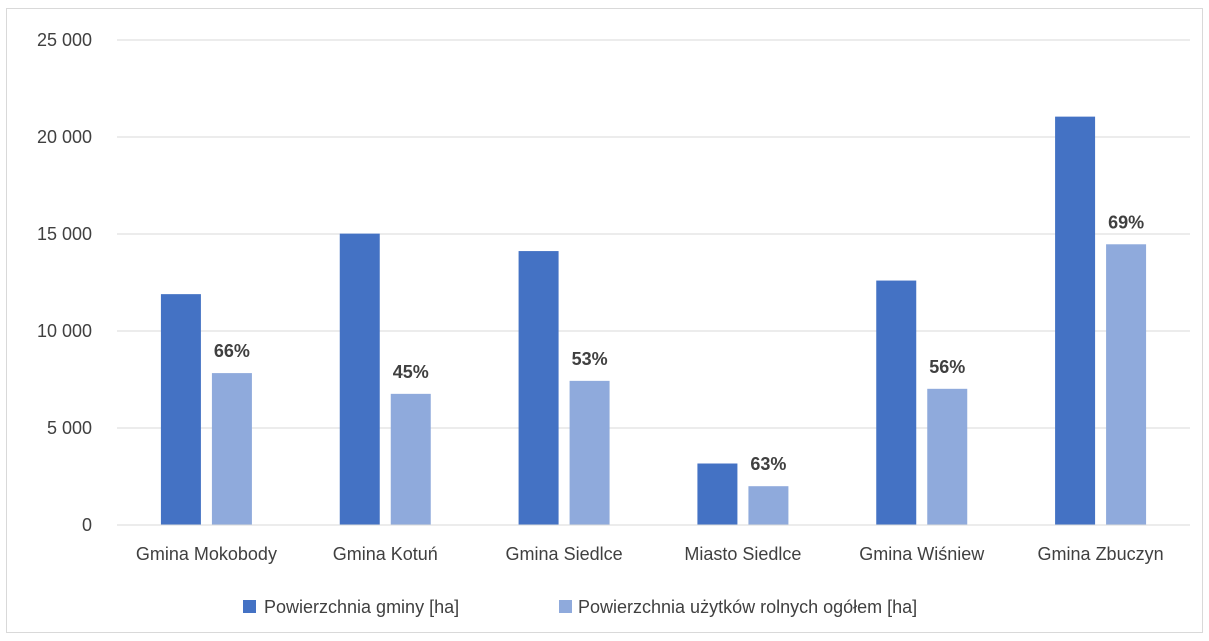 This screenshot has height=641, width=1209. What do you see at coordinates (1126, 222) in the screenshot?
I see `data-label: 69%` at bounding box center [1126, 222].